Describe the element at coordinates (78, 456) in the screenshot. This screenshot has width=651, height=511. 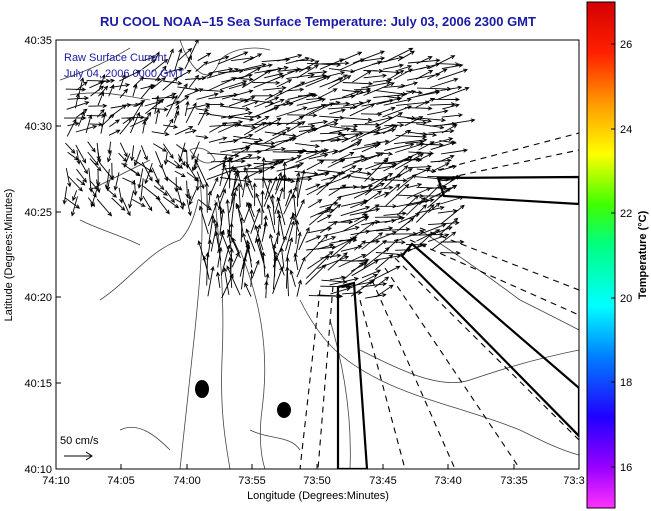
I see `legend-scale-arrow` at that location.